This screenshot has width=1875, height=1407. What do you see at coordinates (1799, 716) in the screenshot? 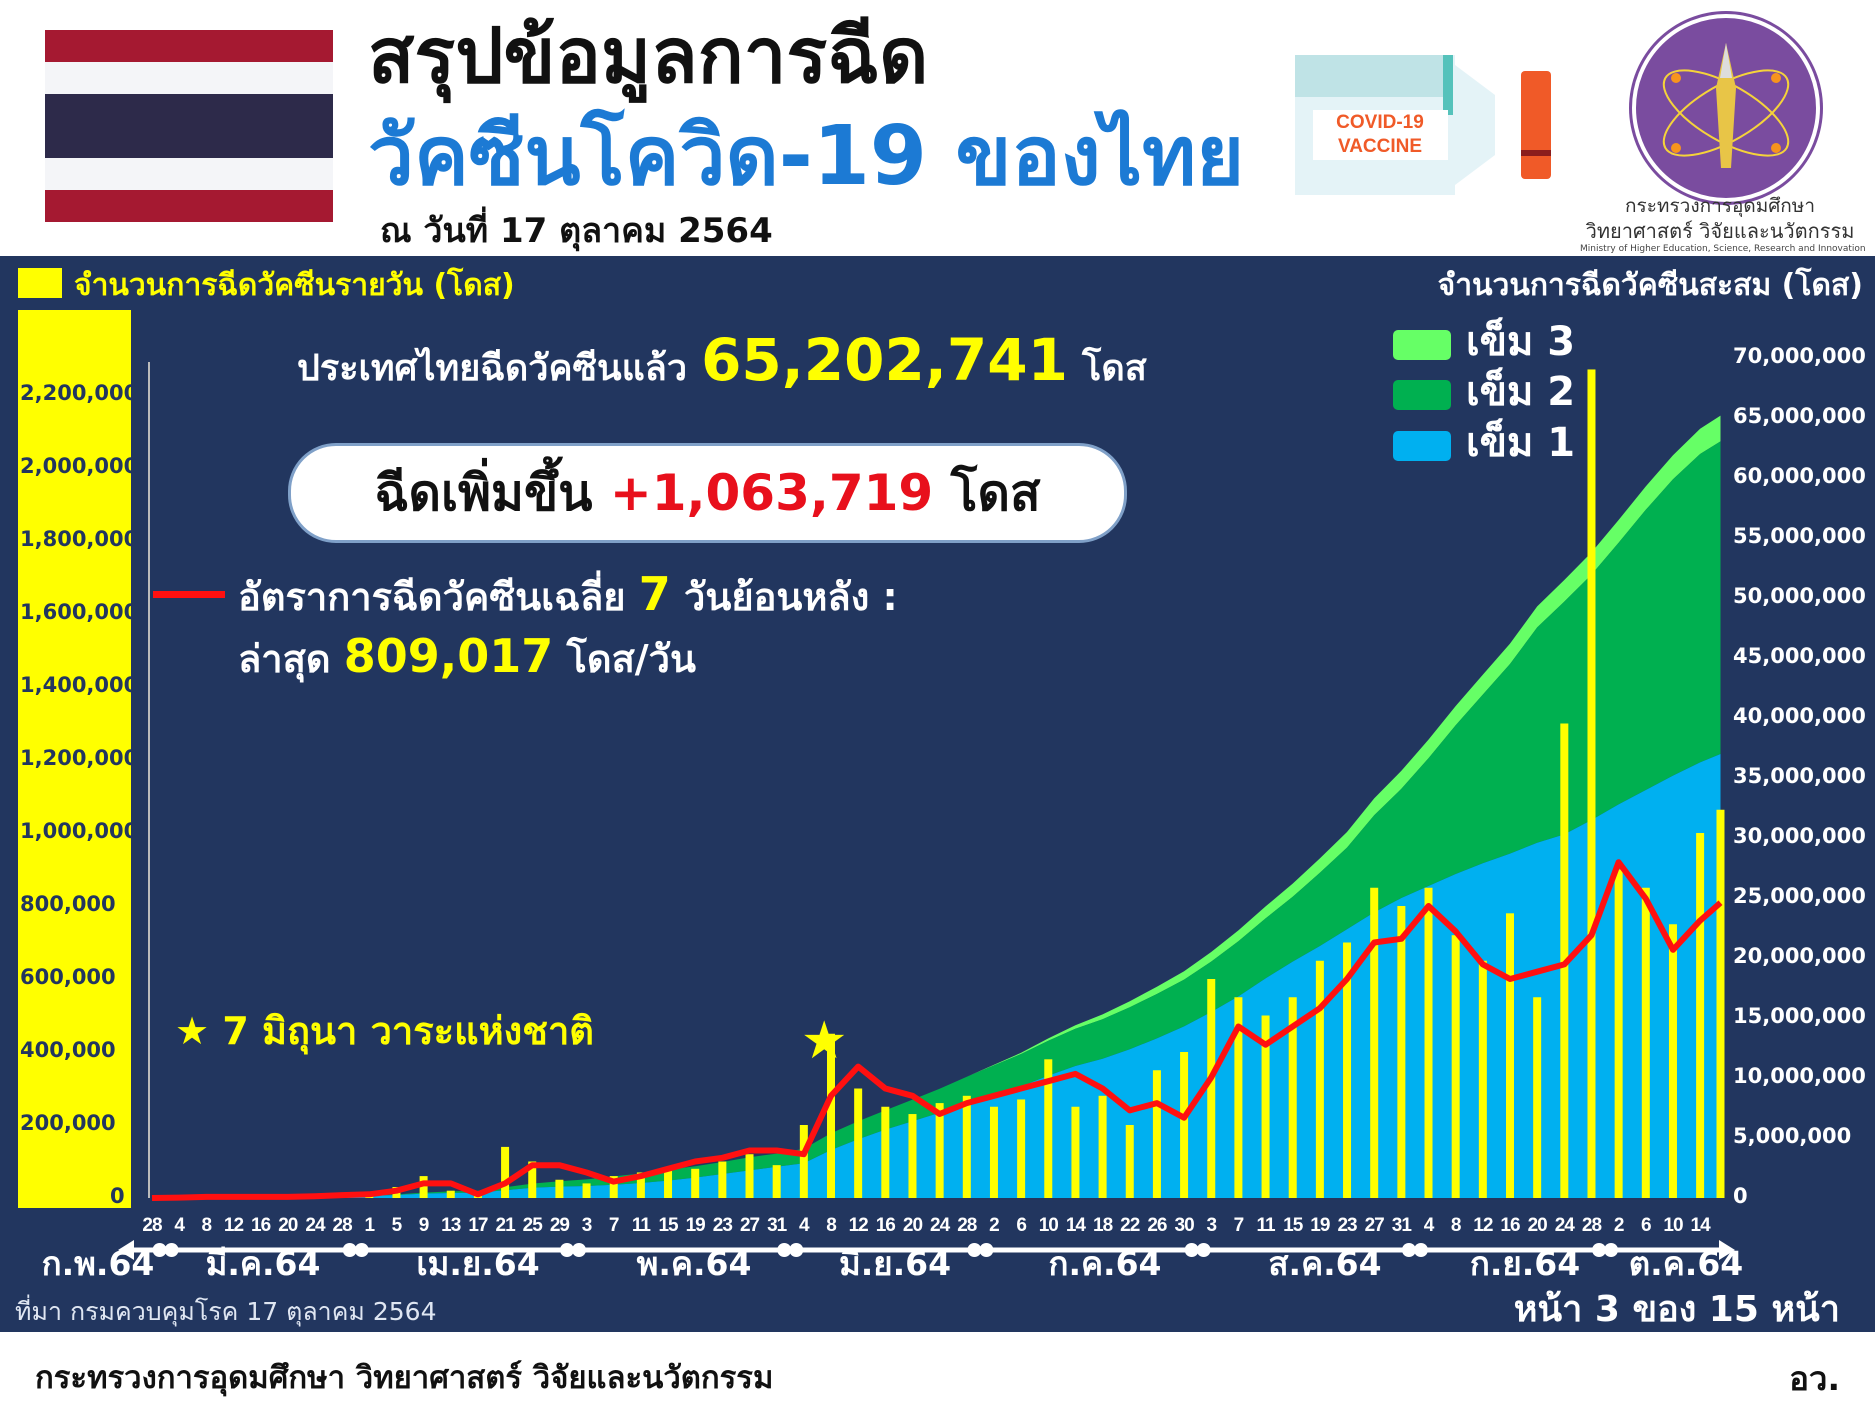
I see `right-axis-tick-label: 40,000,000` at bounding box center [1799, 716].